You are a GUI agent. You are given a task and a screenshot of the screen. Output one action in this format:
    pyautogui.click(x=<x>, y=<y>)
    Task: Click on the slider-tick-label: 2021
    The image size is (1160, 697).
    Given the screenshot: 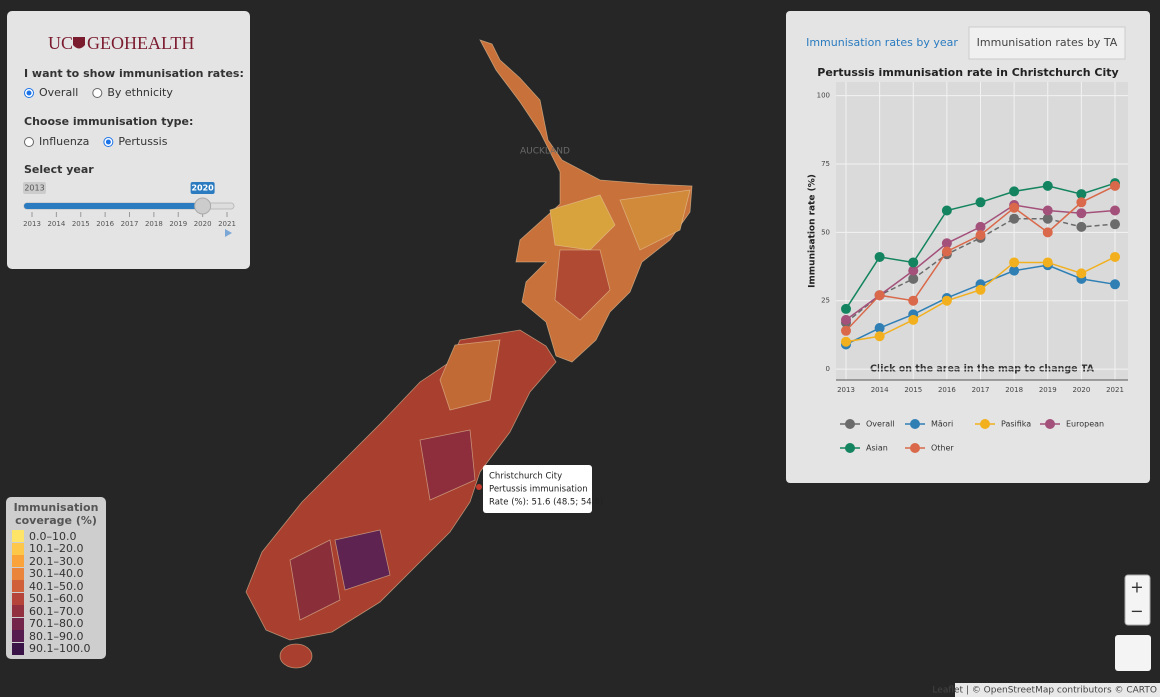 What is the action you would take?
    pyautogui.click(x=227, y=224)
    